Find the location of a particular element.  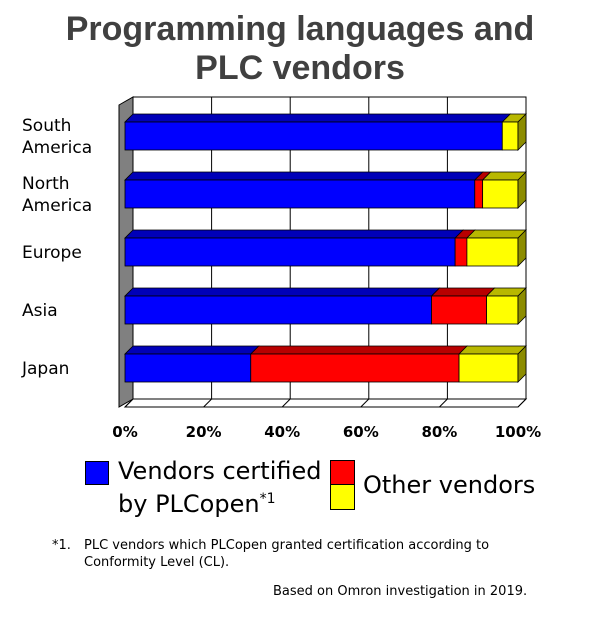

x-tick-label: 60% is located at coordinates (361, 432).